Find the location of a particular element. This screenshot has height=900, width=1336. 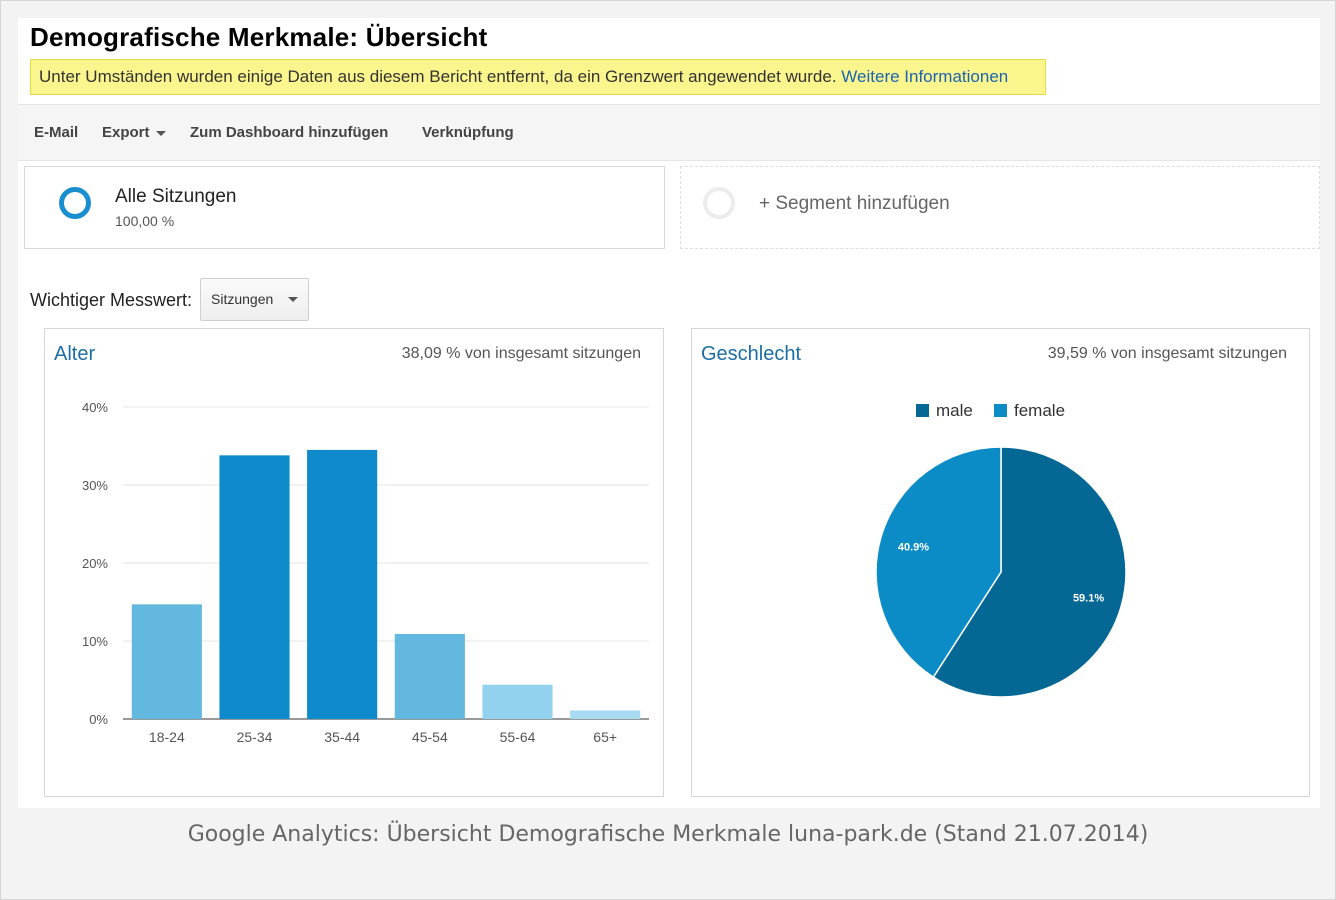

export-label: Export is located at coordinates (126, 132).